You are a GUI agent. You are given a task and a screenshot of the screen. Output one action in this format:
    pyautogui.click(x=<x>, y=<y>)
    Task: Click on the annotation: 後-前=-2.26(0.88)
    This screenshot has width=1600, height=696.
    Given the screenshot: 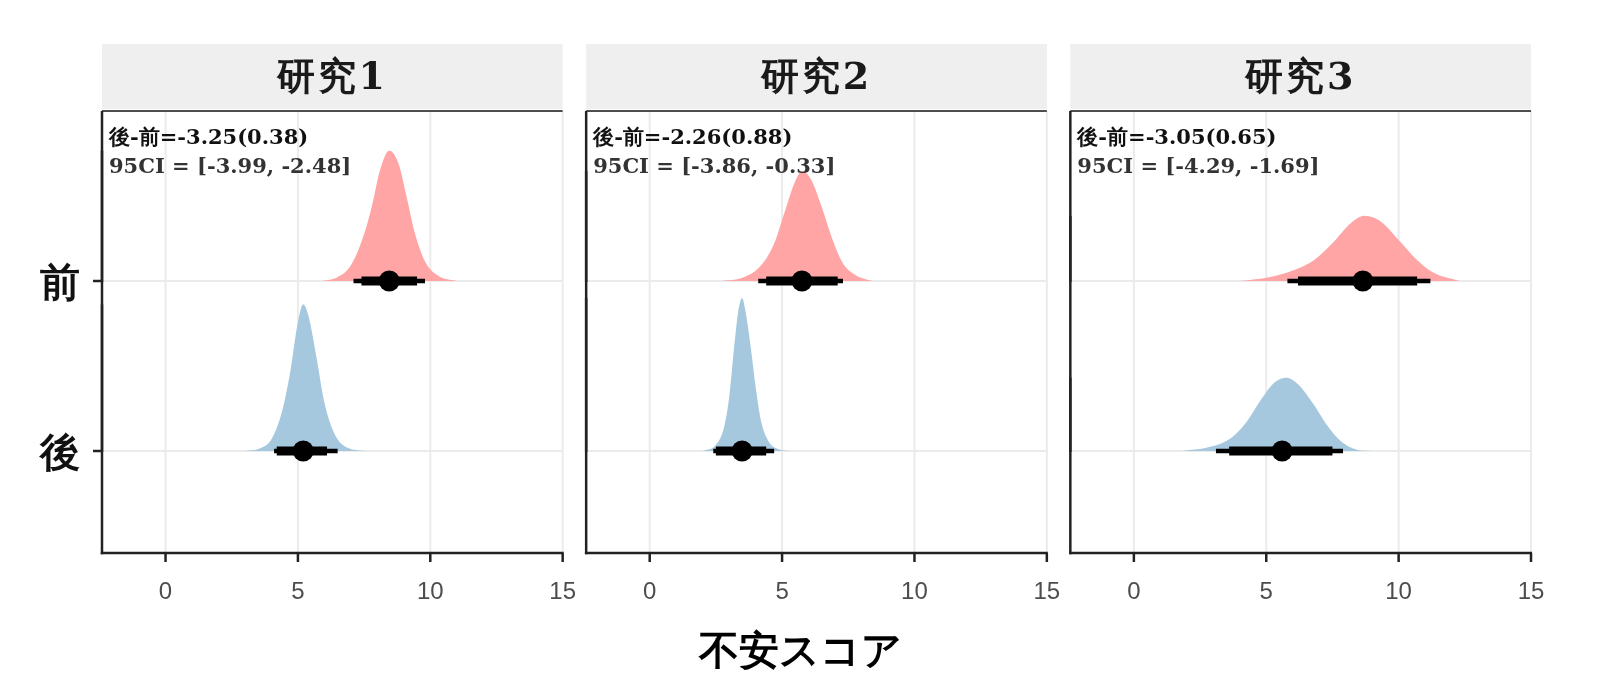 What is the action you would take?
    pyautogui.click(x=692, y=136)
    